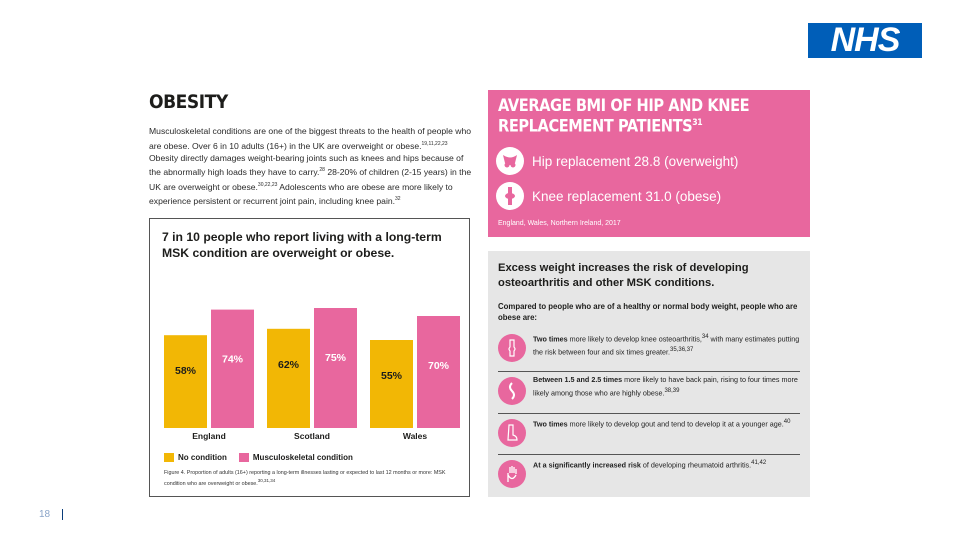  What do you see at coordinates (439, 366) in the screenshot?
I see `data-label-wales-msk: 70%` at bounding box center [439, 366].